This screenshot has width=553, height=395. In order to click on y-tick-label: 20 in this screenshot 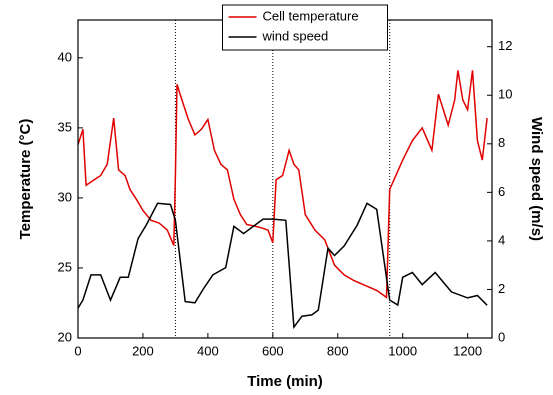, I will do `click(65, 336)`.